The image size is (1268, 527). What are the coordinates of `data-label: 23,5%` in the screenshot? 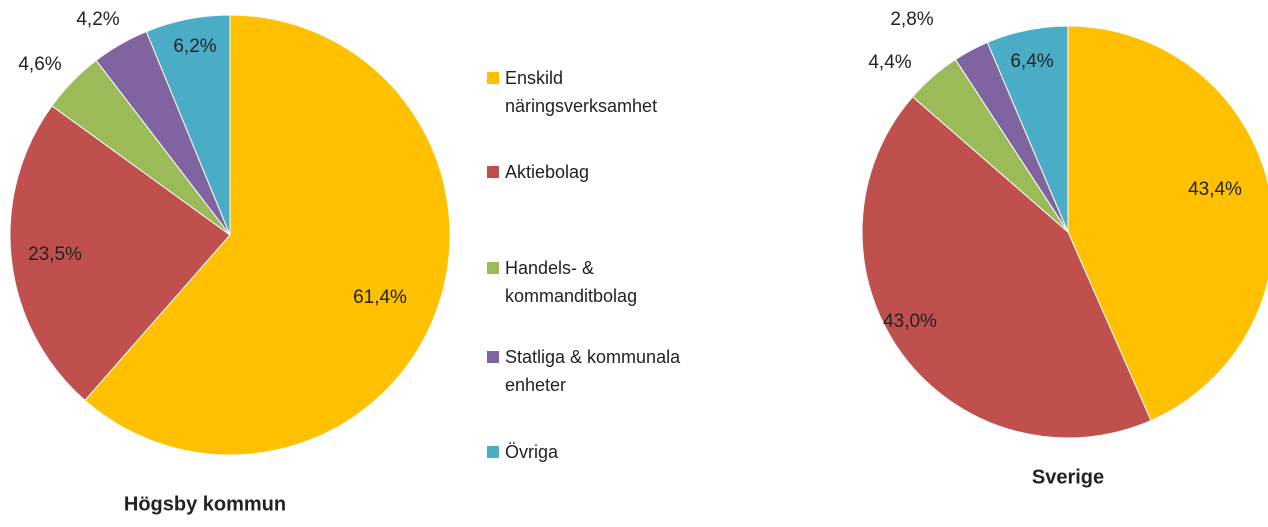 It's located at (55, 254).